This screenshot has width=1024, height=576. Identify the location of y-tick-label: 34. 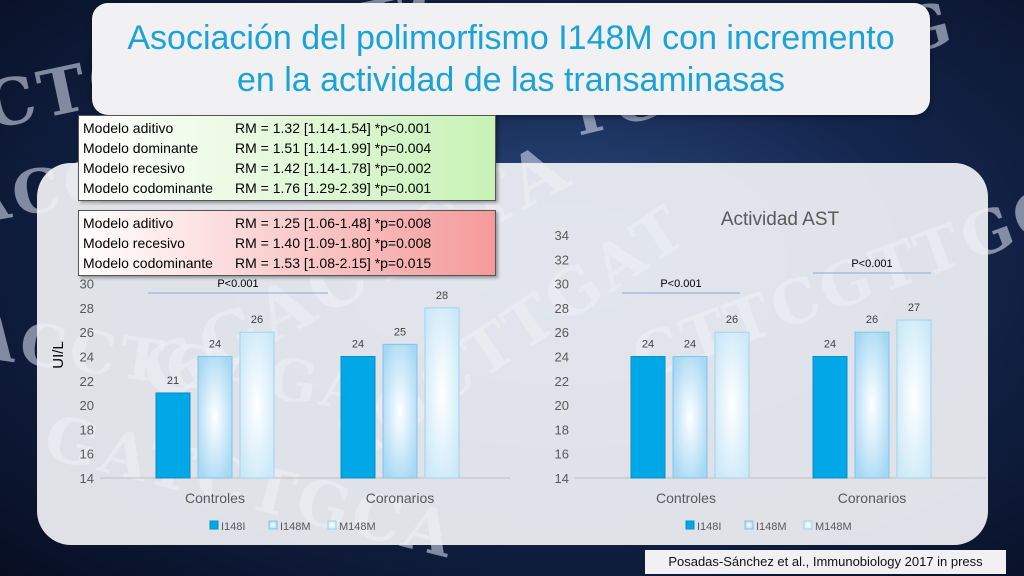
(562, 235).